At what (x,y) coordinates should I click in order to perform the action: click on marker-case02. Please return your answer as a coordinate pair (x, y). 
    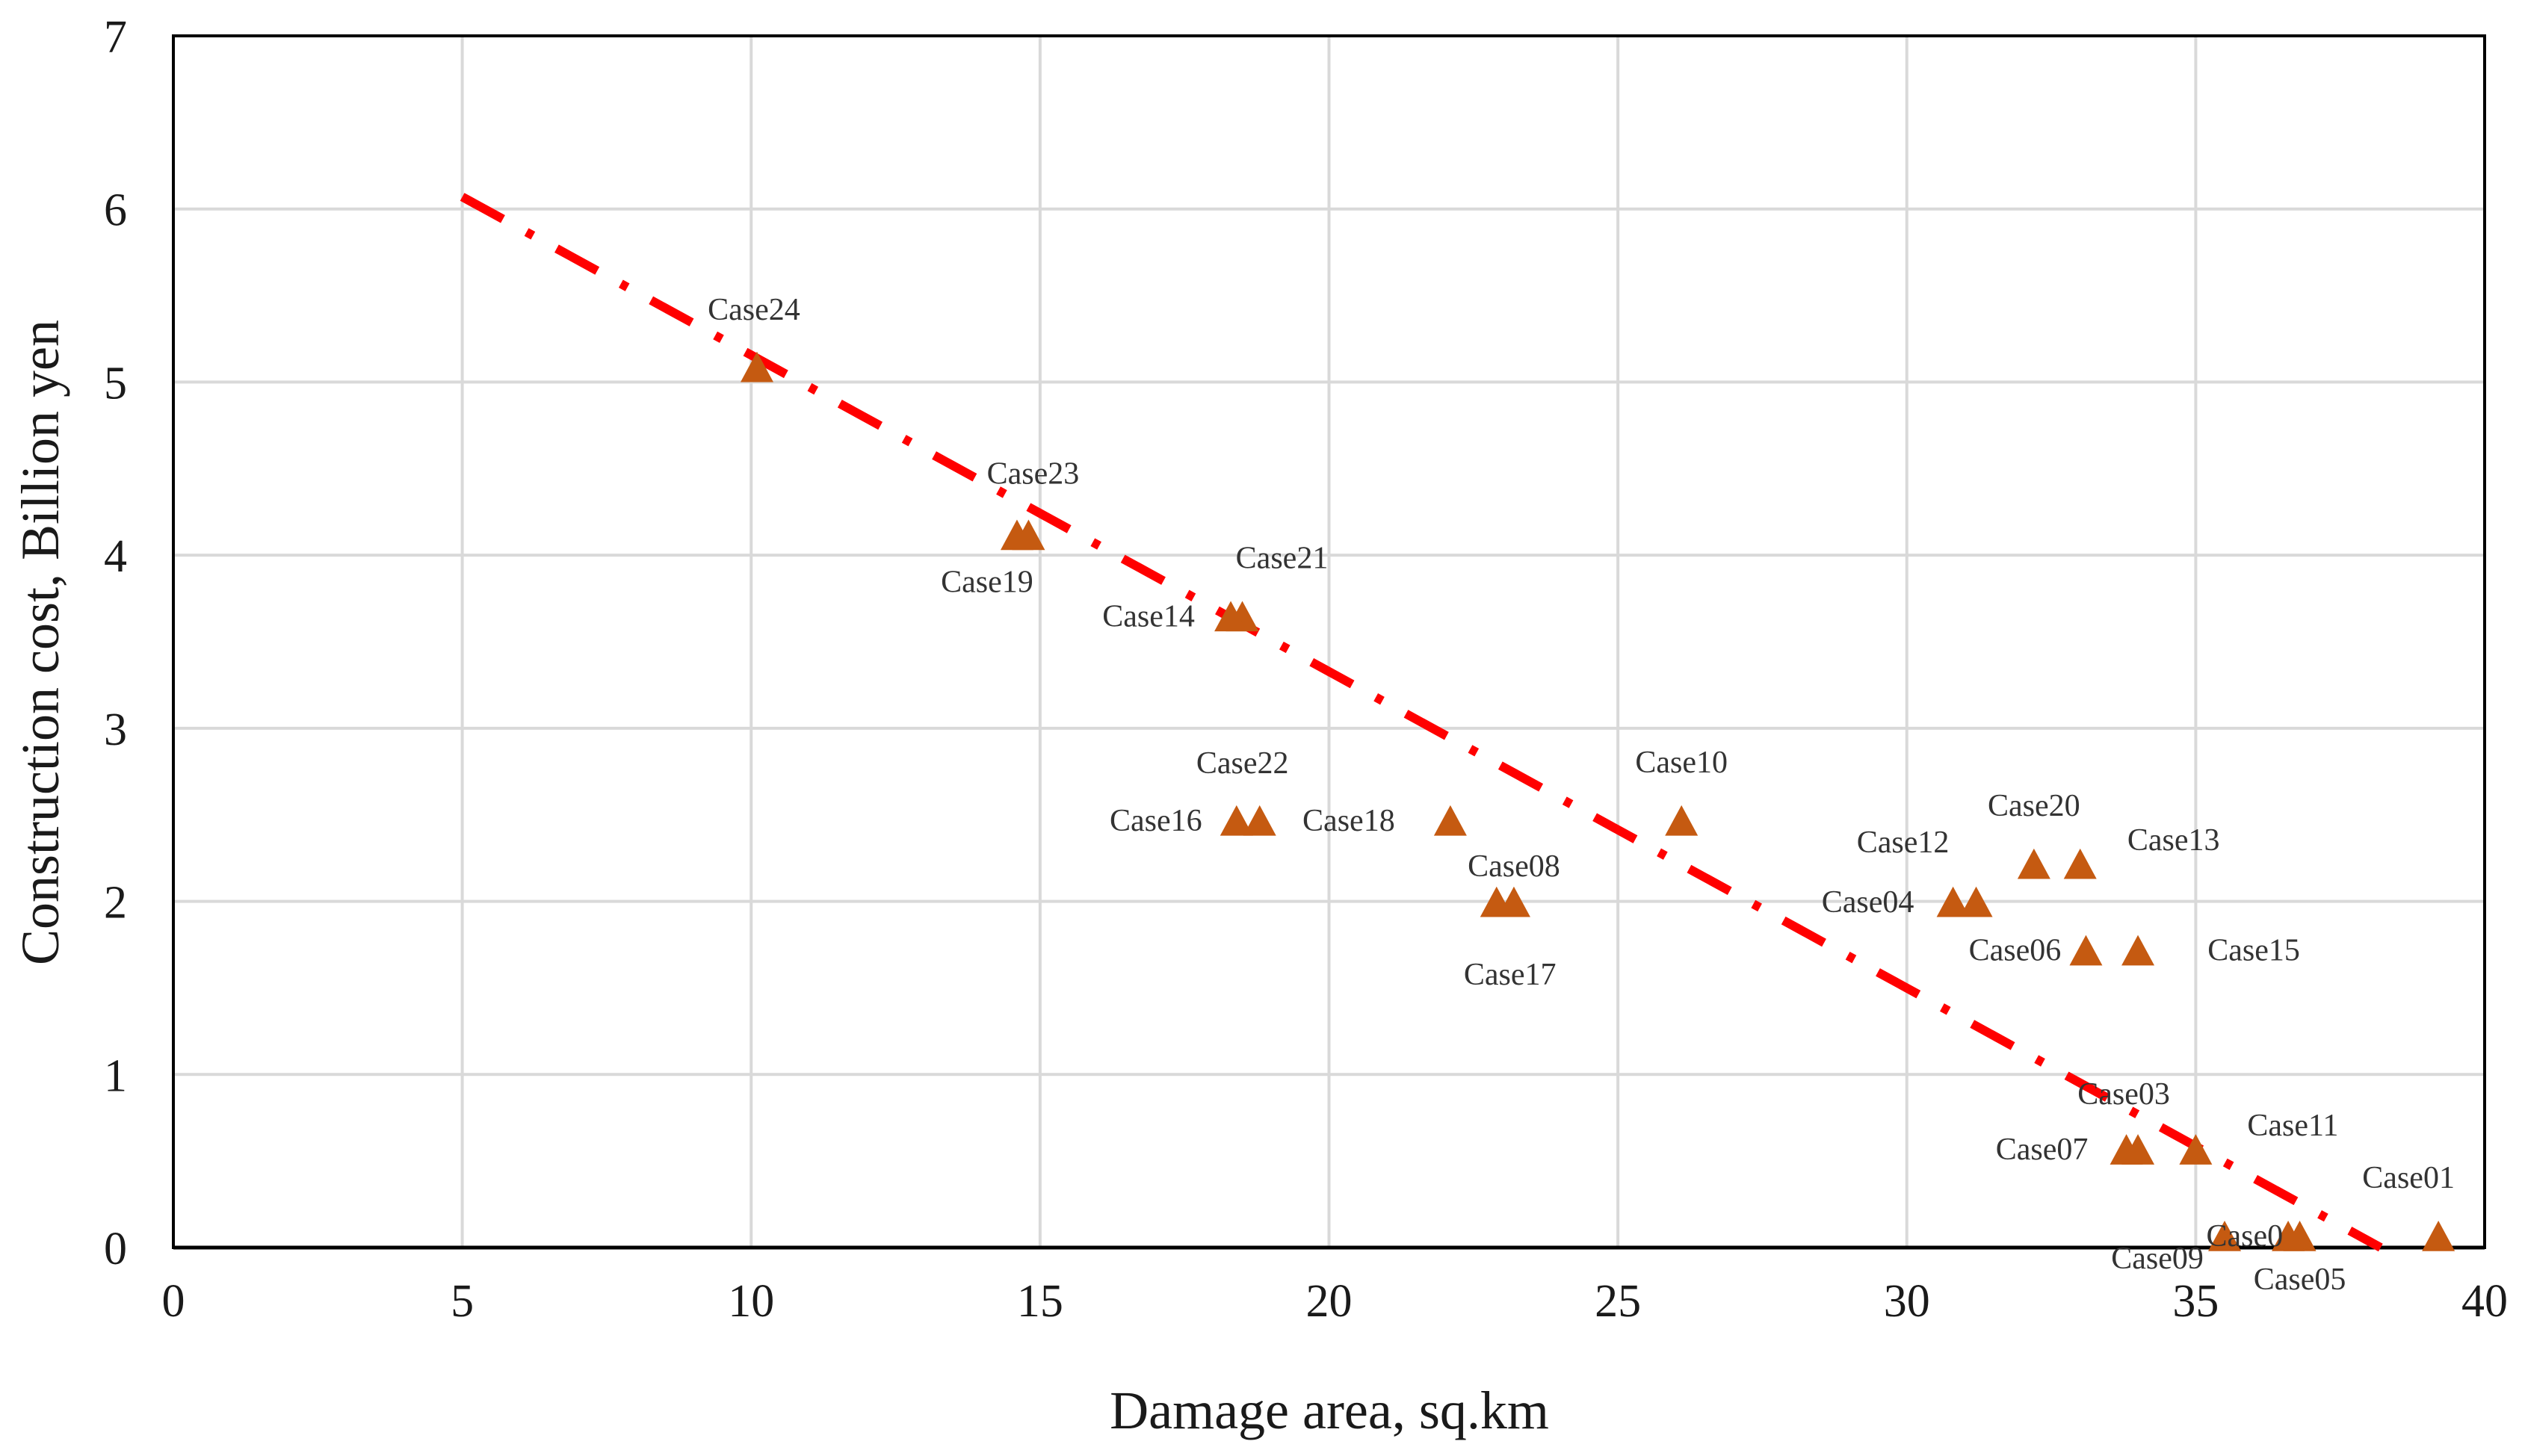
    Looking at the image, I should click on (2288, 1236).